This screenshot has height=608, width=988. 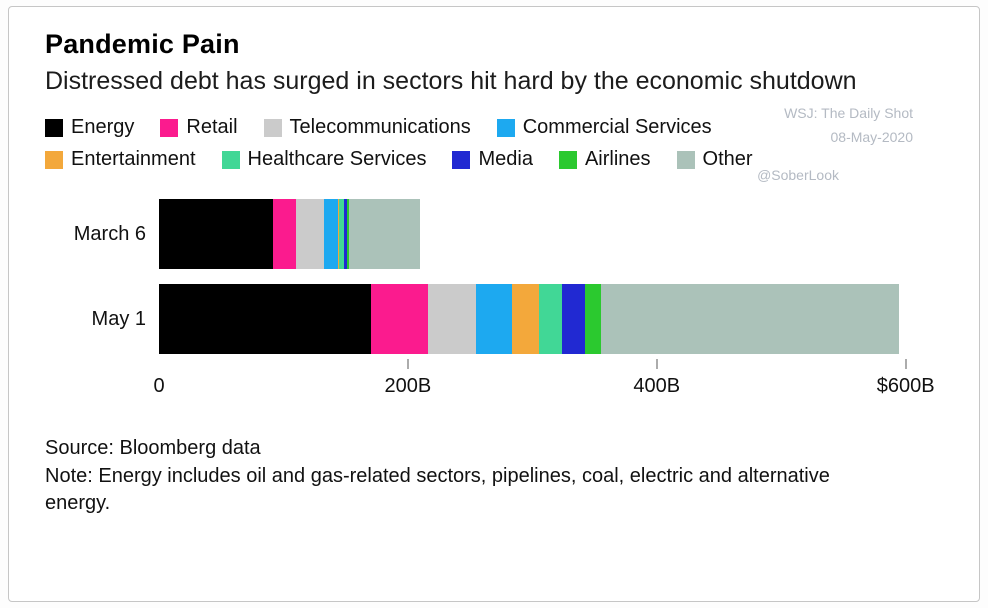 I want to click on legend-label: Healthcare Services, so click(x=337, y=159).